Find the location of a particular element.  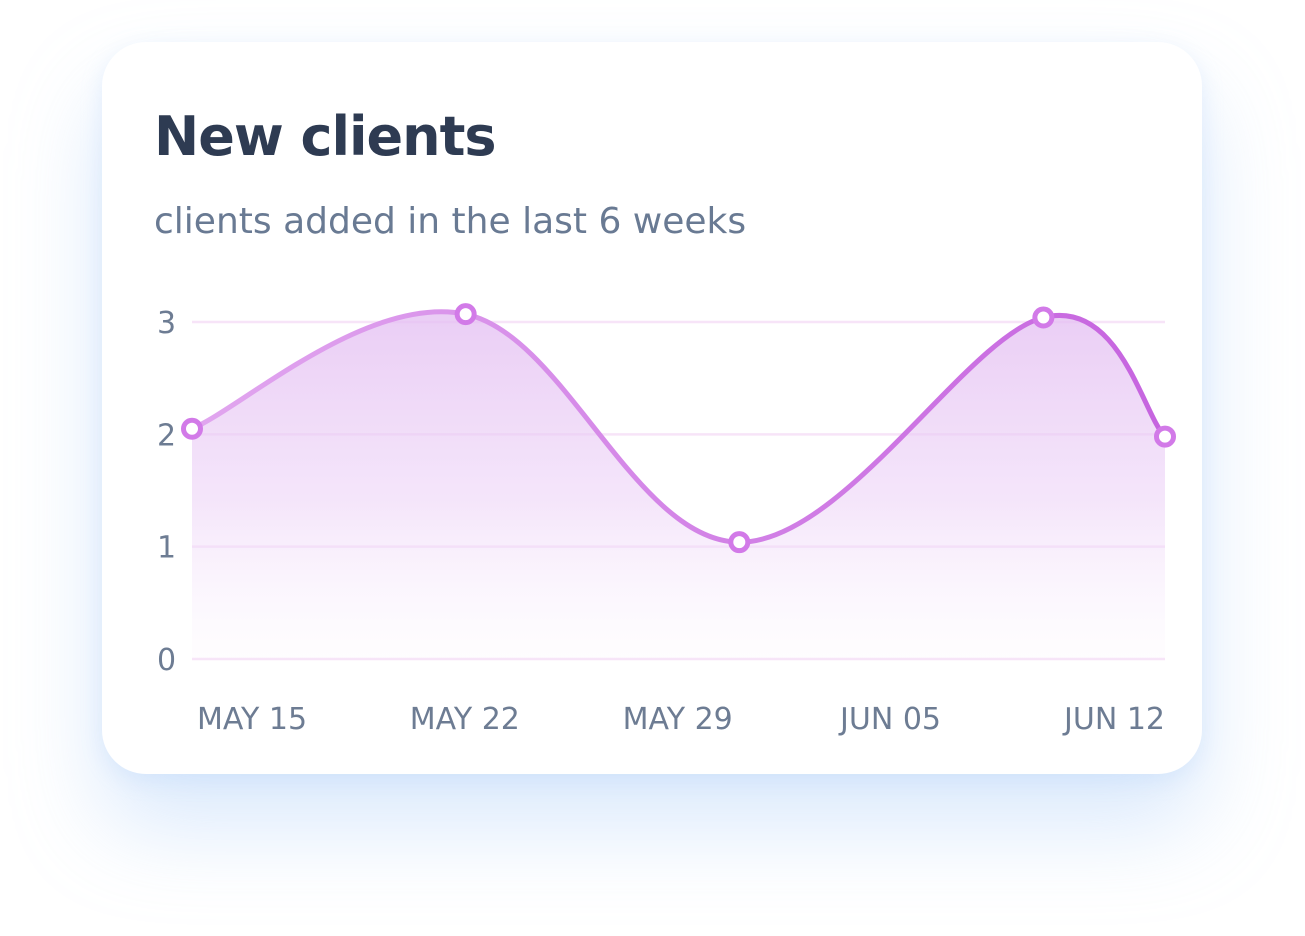

x-axis-tick-label: MAY 22 is located at coordinates (465, 719).